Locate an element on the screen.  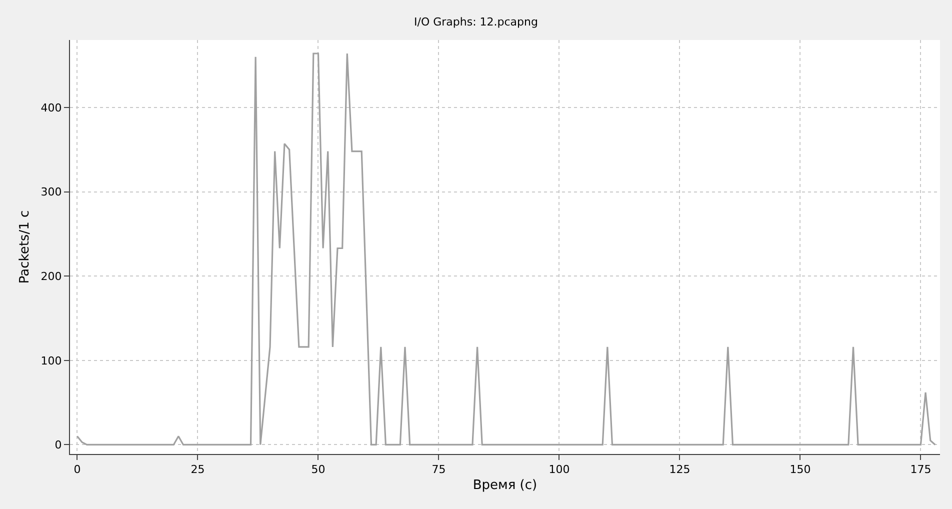
x-tick-label: 50 is located at coordinates (318, 469).